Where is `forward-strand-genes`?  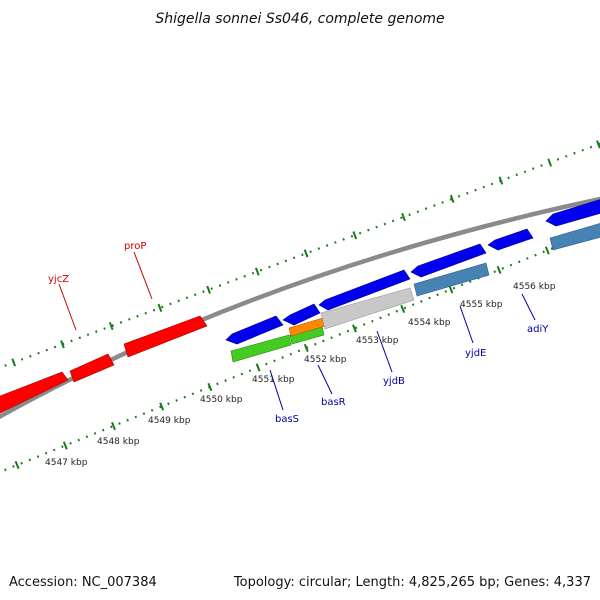 forward-strand-genes is located at coordinates (104, 364).